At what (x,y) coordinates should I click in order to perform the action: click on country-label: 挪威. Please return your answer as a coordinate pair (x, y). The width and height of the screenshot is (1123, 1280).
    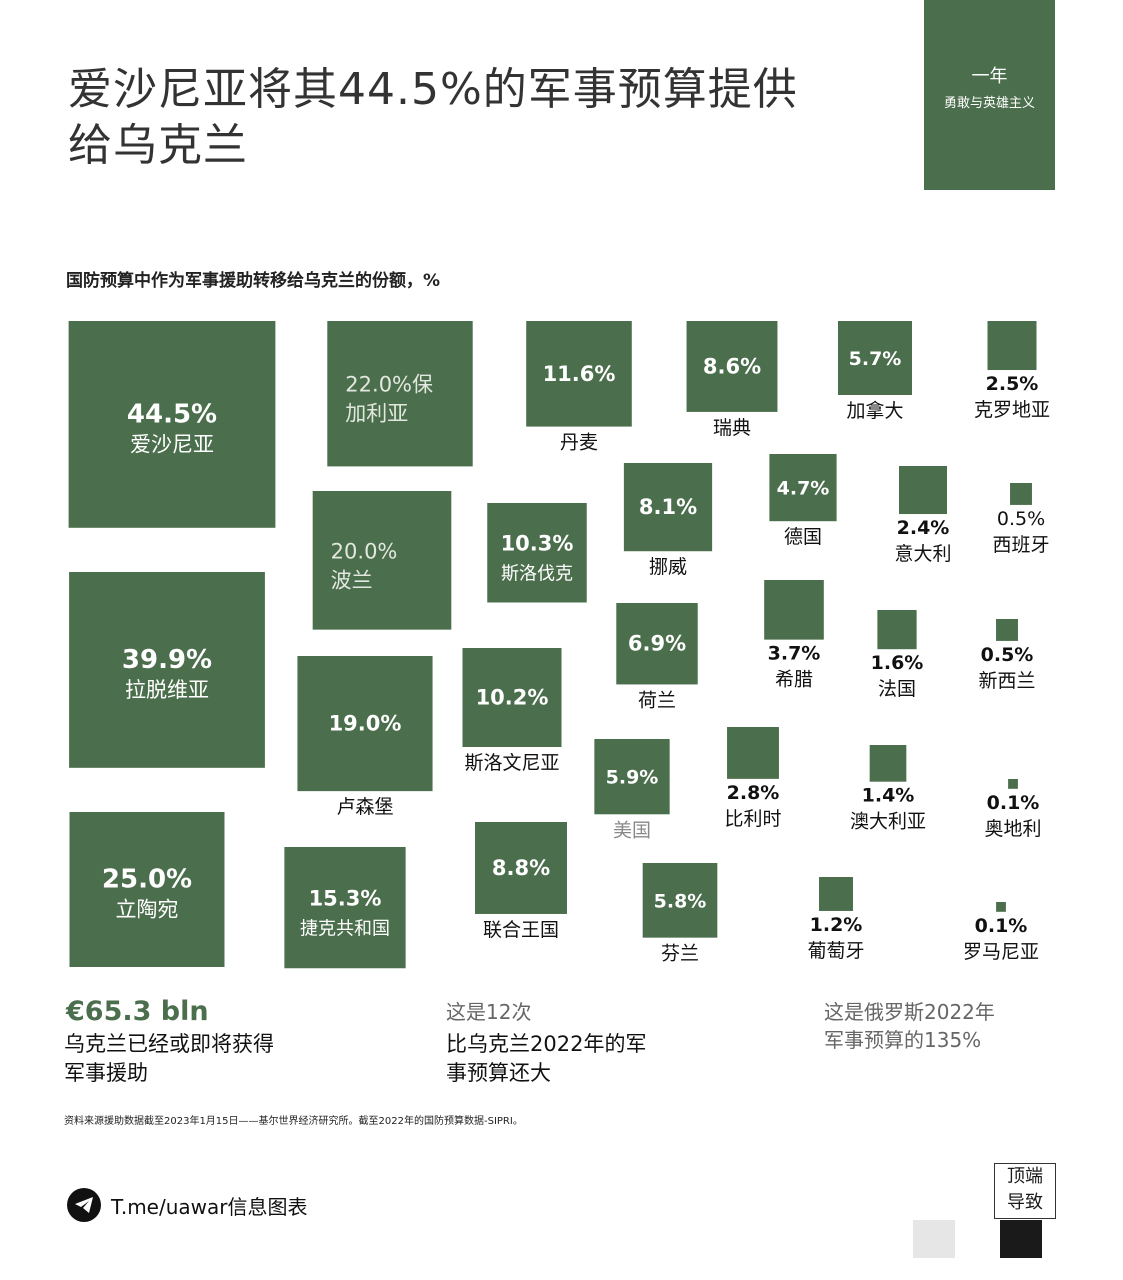
    Looking at the image, I should click on (668, 567).